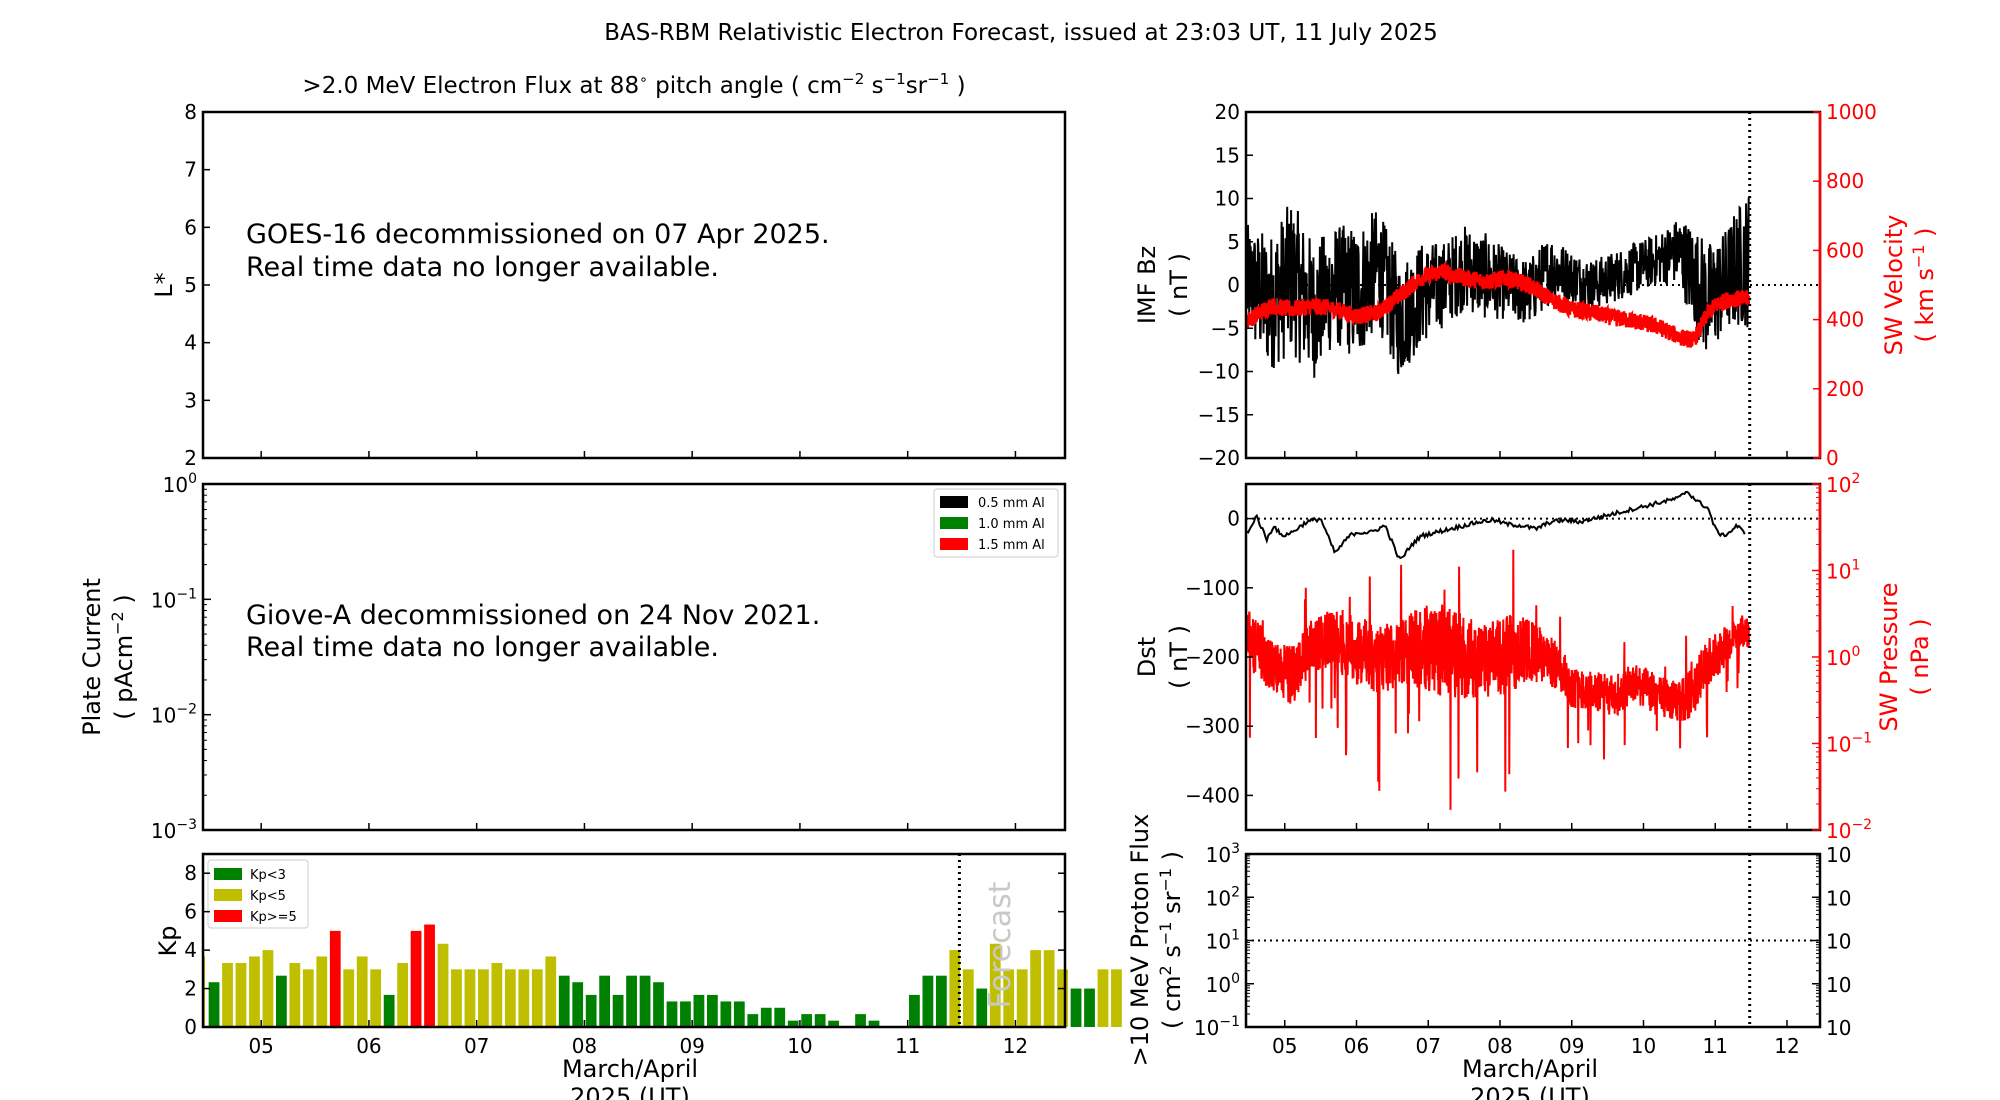  Describe the element at coordinates (584, 1046) in the screenshot. I see `kp-xtick-label: 08` at that location.